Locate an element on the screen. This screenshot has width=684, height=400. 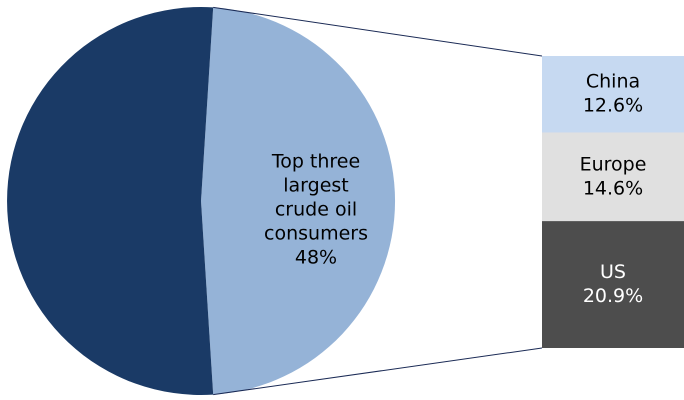
pie-slice-label-line: largest is located at coordinates (316, 186).